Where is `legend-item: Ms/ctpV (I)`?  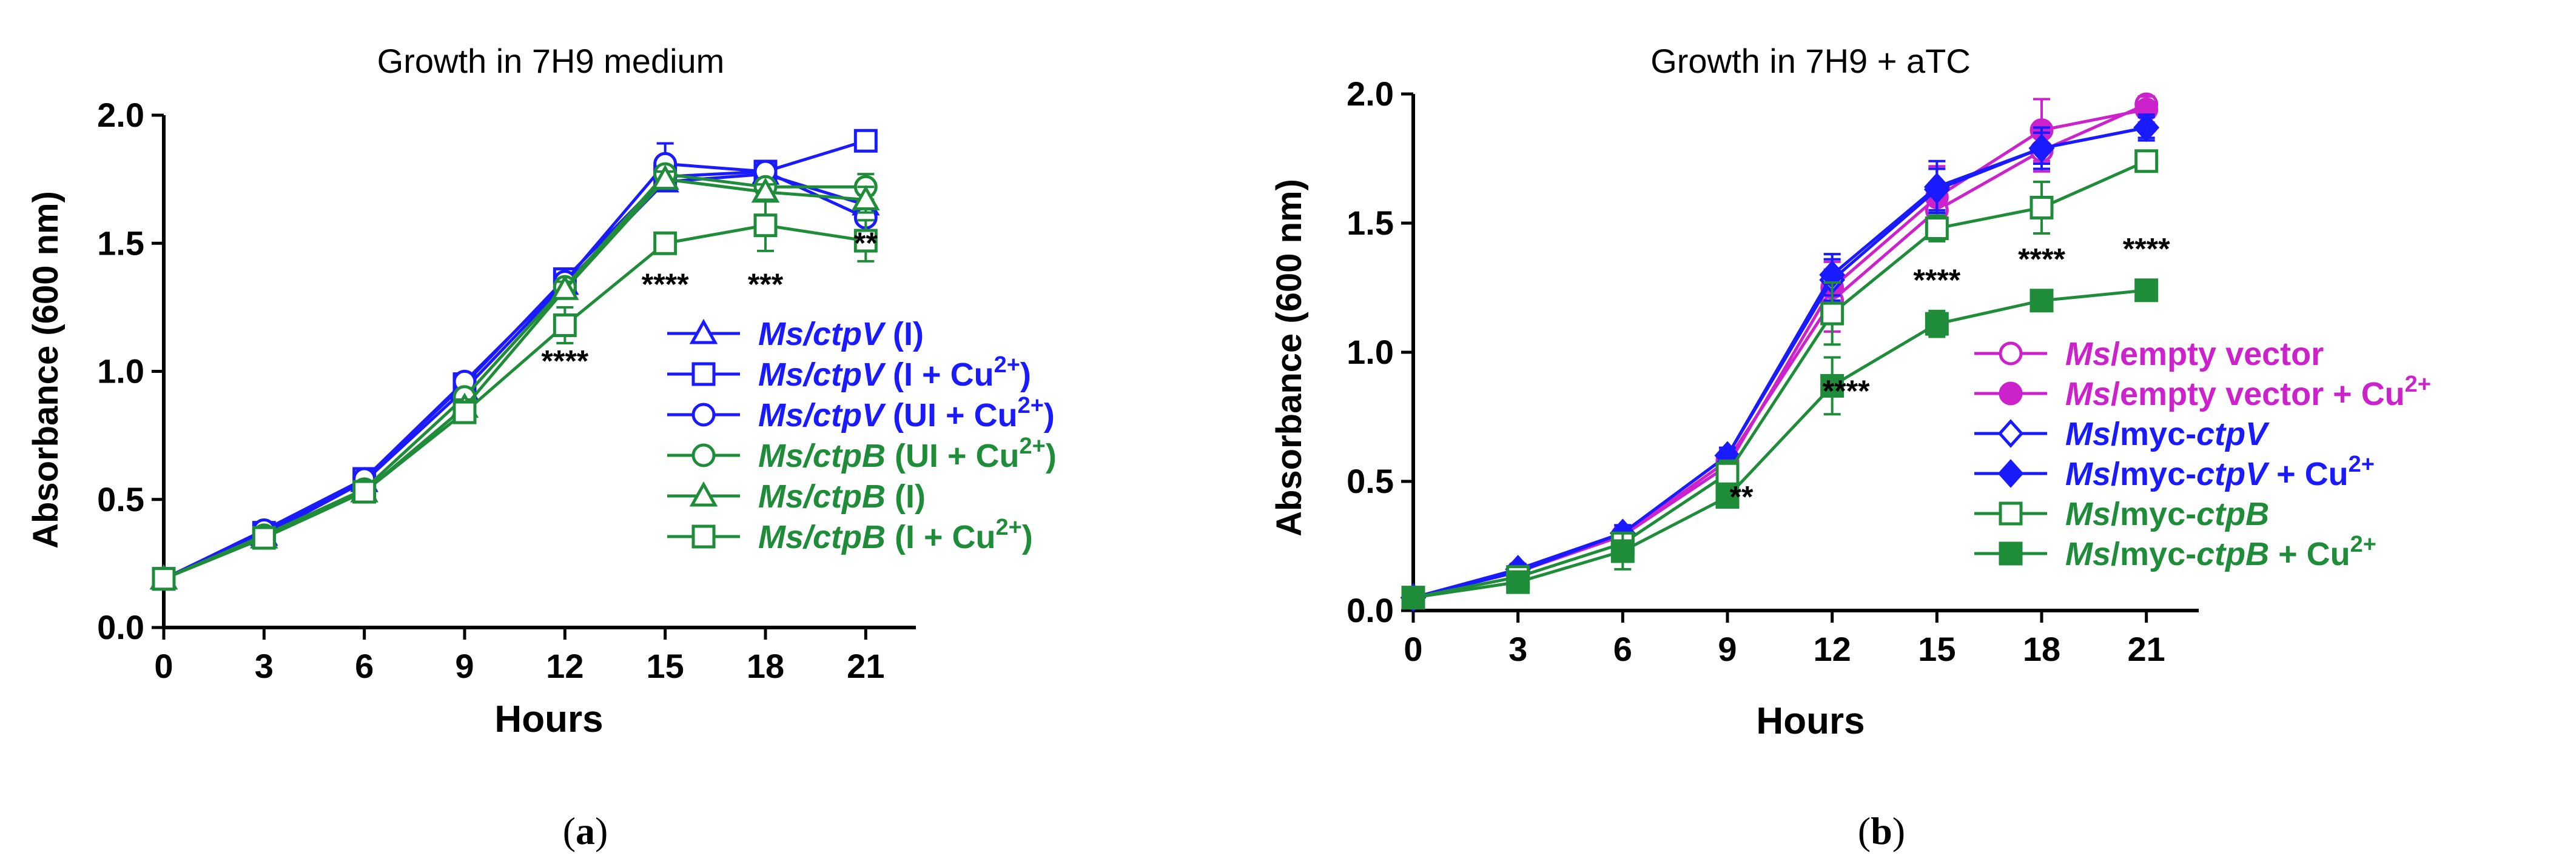 legend-item: Ms/ctpV (I) is located at coordinates (795, 334).